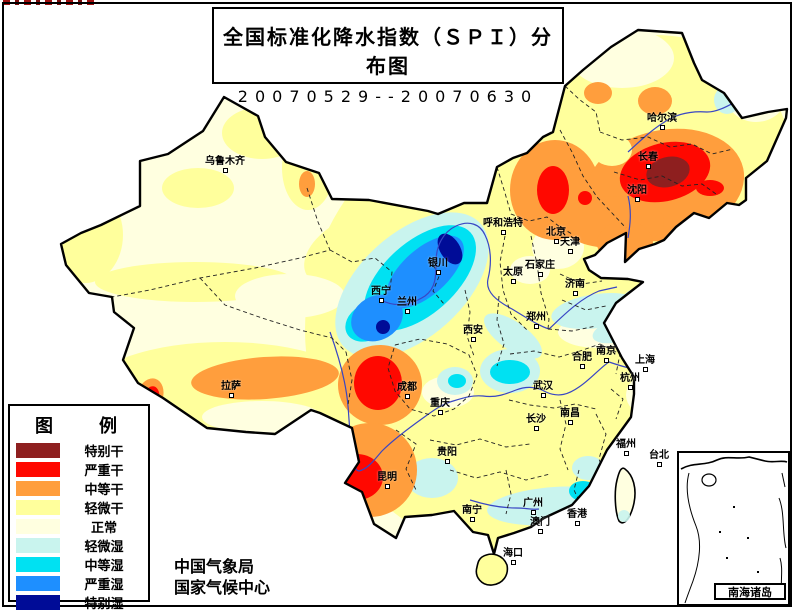 The width and height of the screenshot is (795, 610). I want to click on legend-item: 轻微湿, so click(82, 546).